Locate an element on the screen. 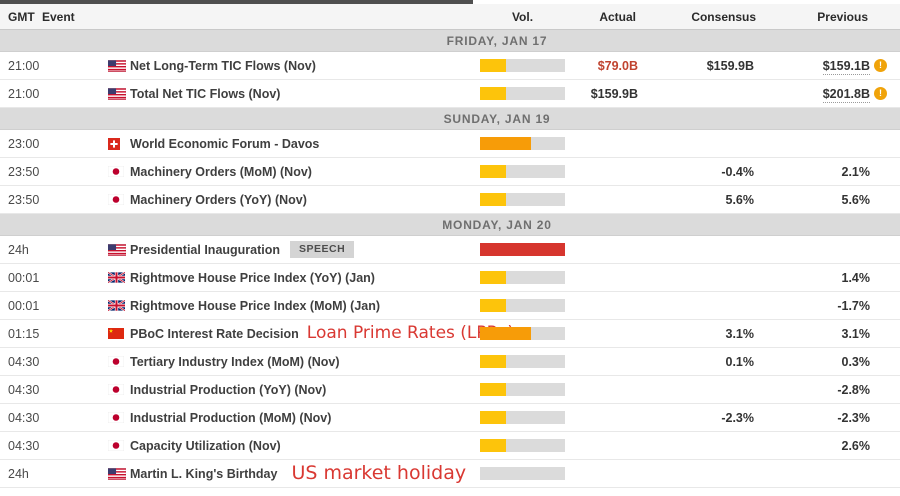 This screenshot has height=496, width=900. previous-value-text: 5.6% is located at coordinates (856, 199).